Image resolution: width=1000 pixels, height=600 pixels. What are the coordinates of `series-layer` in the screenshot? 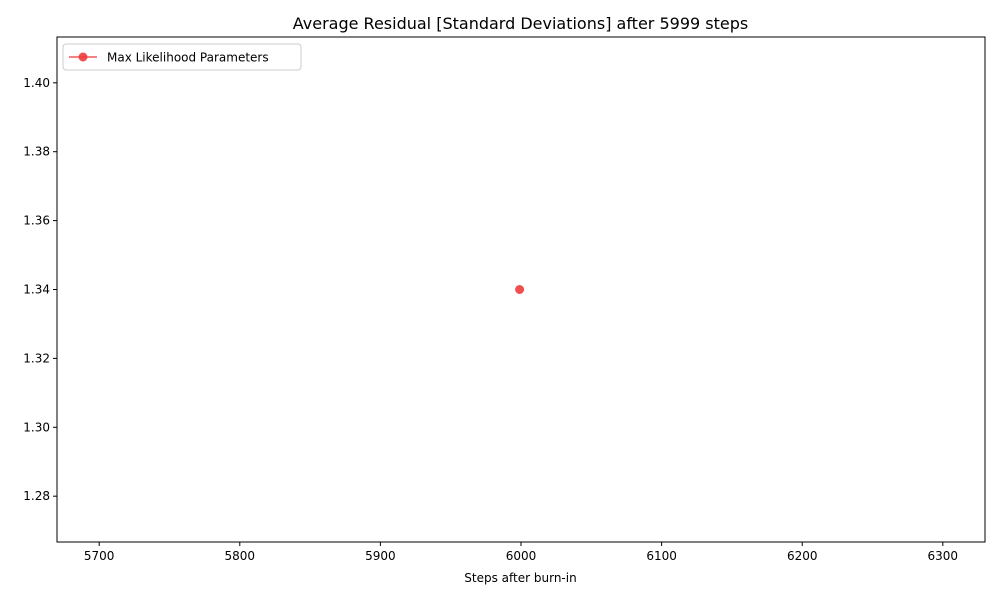 It's located at (520, 289).